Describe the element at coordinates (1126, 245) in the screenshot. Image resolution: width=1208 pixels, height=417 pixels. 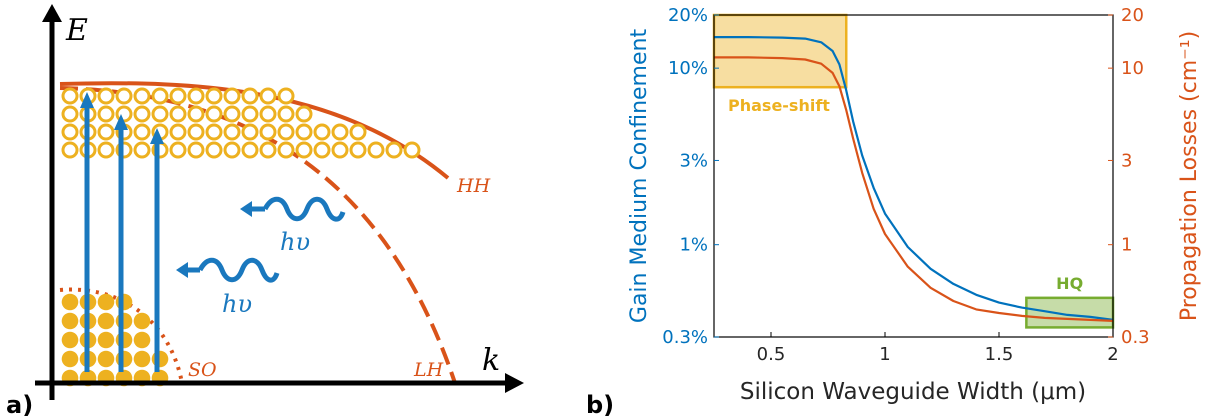
I see `right-y-tick-label: 1` at that location.